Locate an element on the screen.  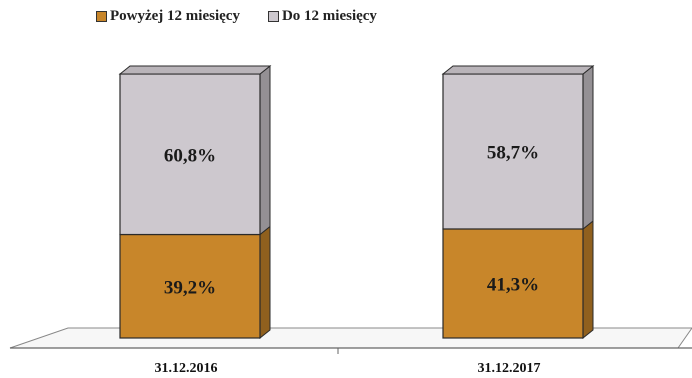
legend-item-above-12-months: Powyżej 12 miesięcy is located at coordinates (168, 16).